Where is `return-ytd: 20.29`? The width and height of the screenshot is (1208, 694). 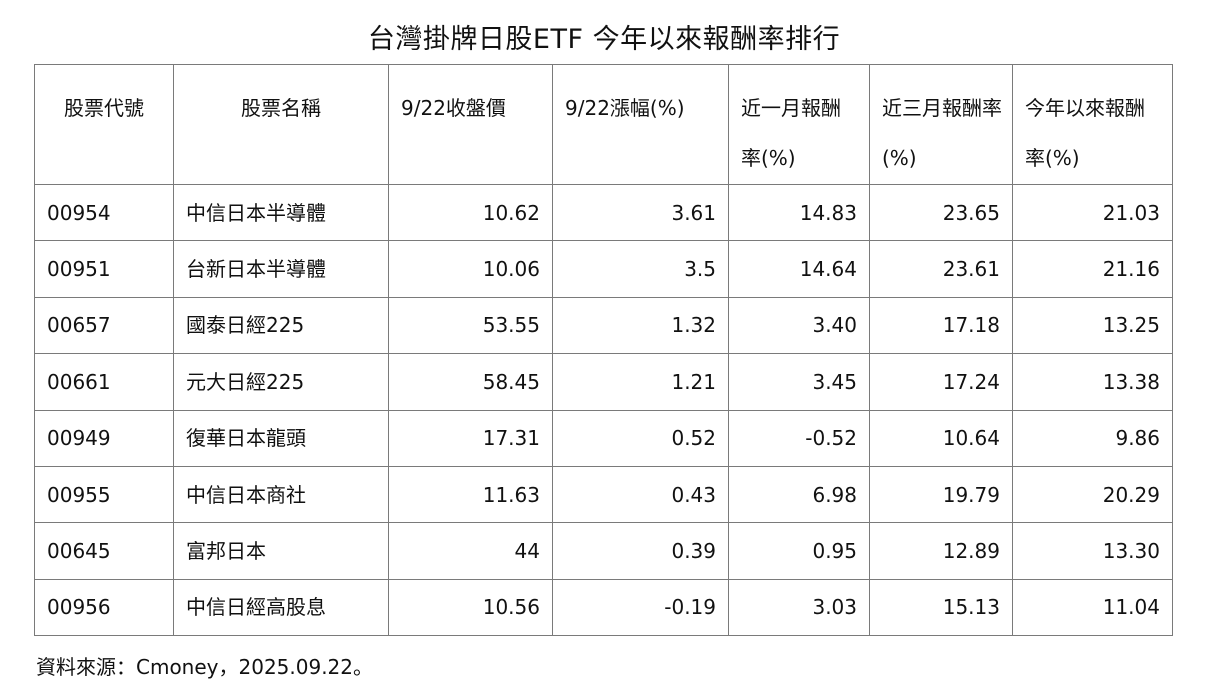
return-ytd: 20.29 is located at coordinates (1092, 494).